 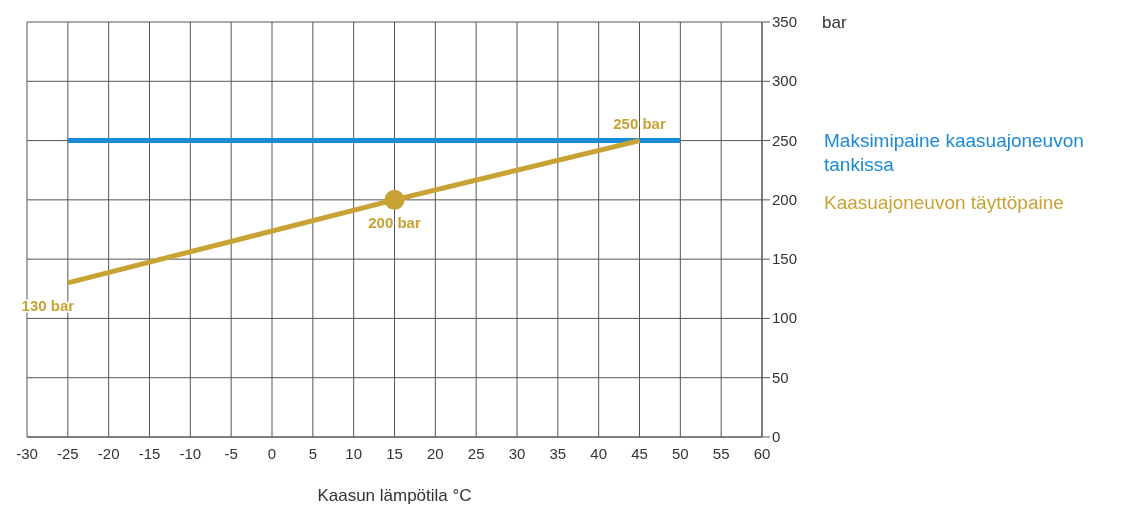 I want to click on y-tick-label: 200, so click(x=785, y=199).